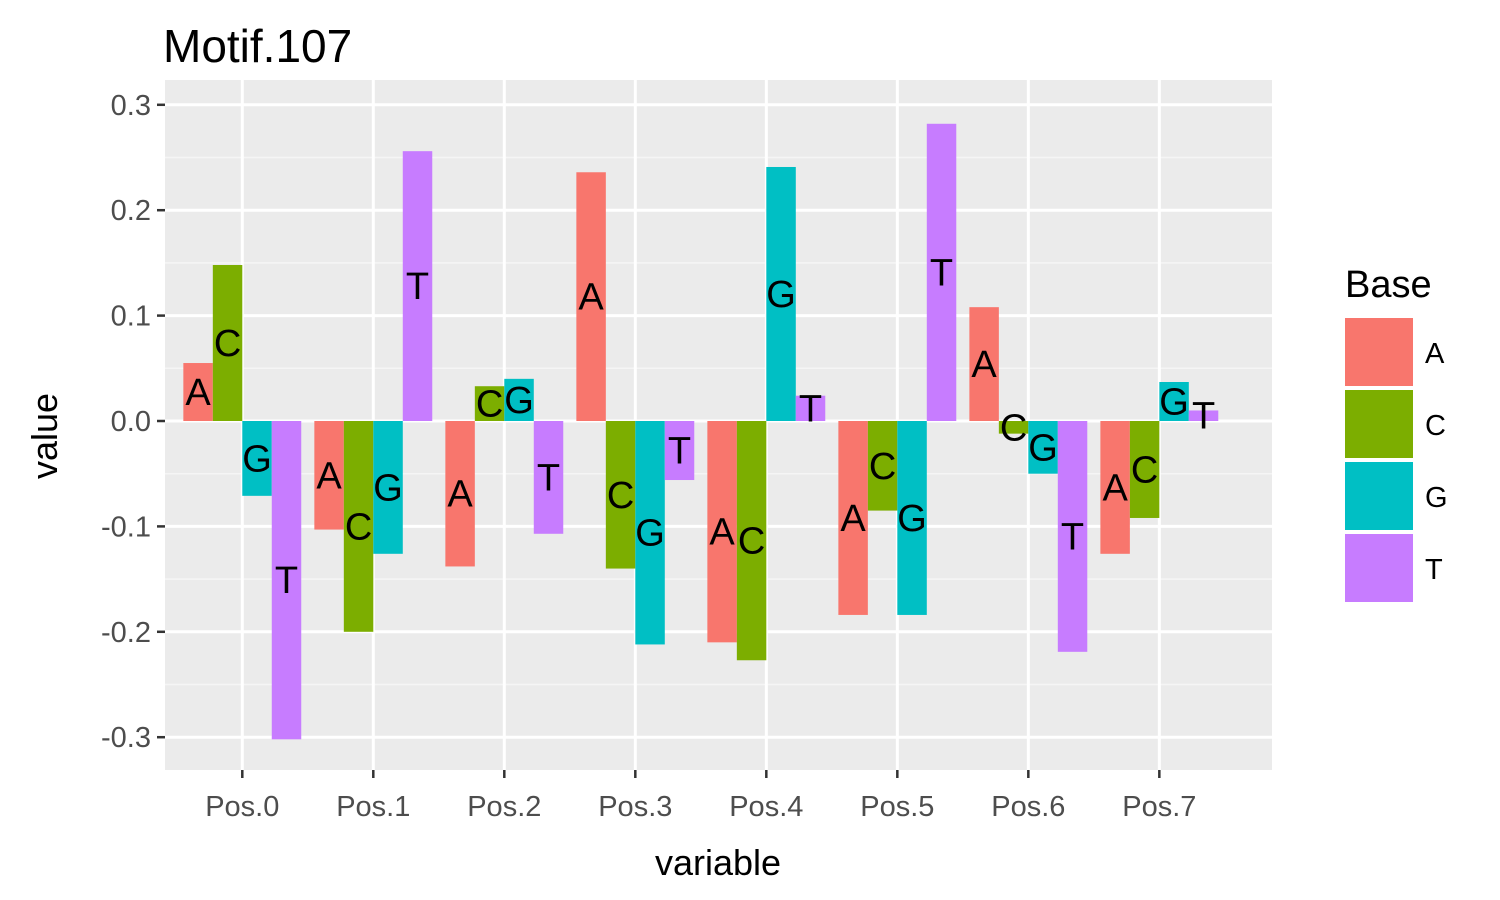  I want to click on legend: Base A C G T, so click(1396, 433).